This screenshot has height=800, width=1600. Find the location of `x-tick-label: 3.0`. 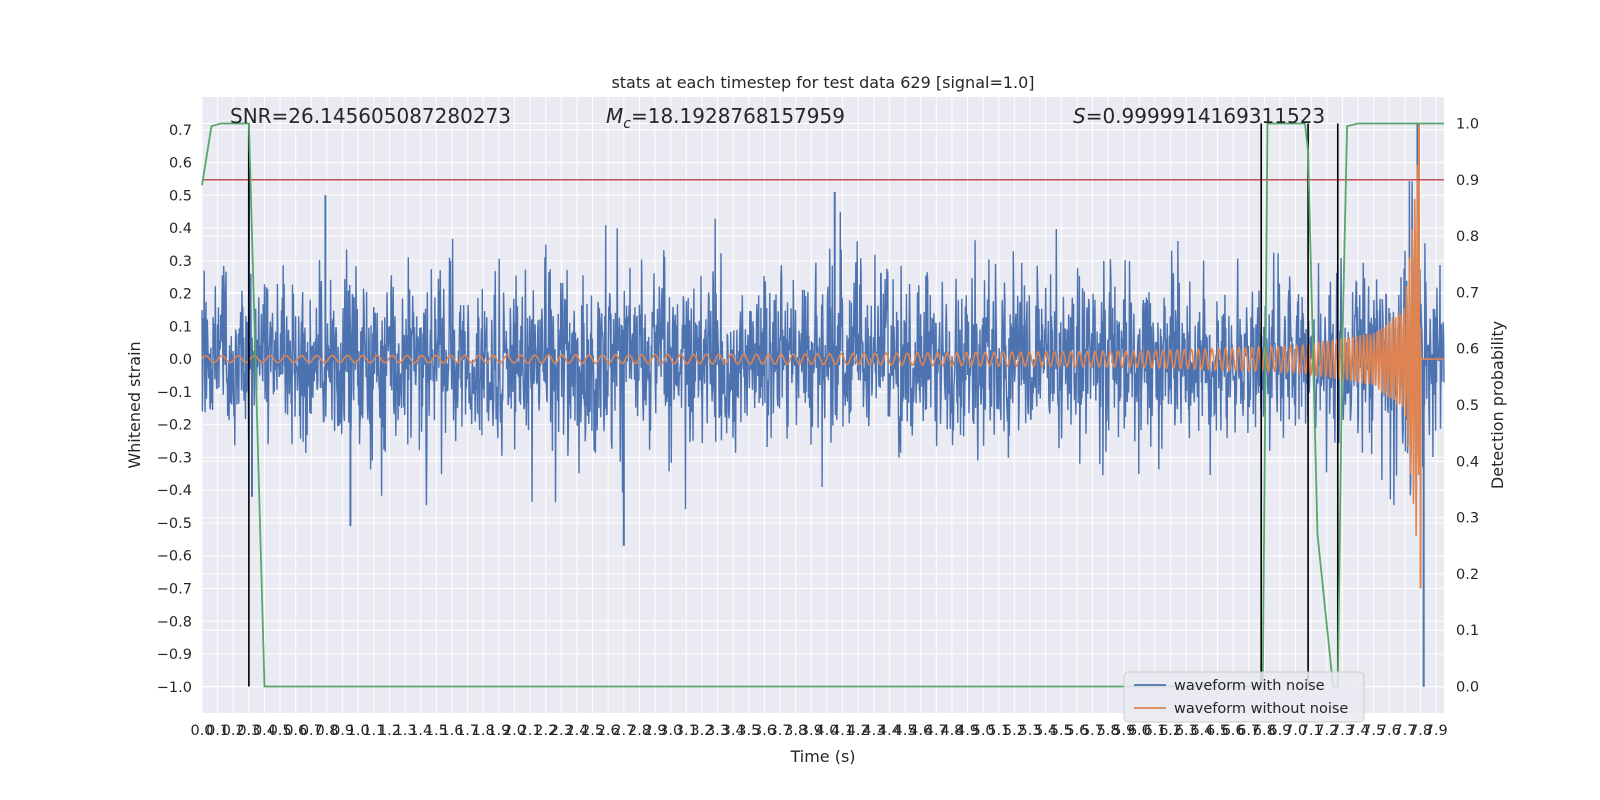

x-tick-label: 3.0 is located at coordinates (670, 731).